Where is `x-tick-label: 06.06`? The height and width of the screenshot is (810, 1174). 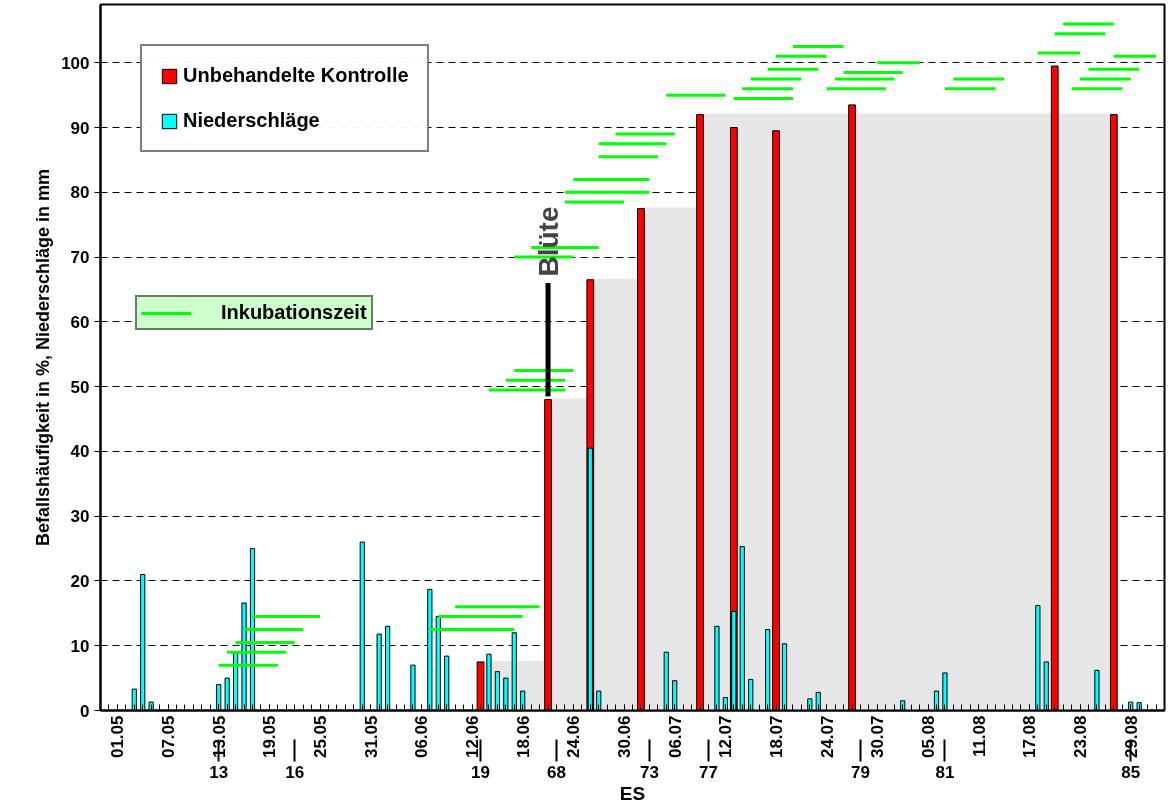 x-tick-label: 06.06 is located at coordinates (422, 737).